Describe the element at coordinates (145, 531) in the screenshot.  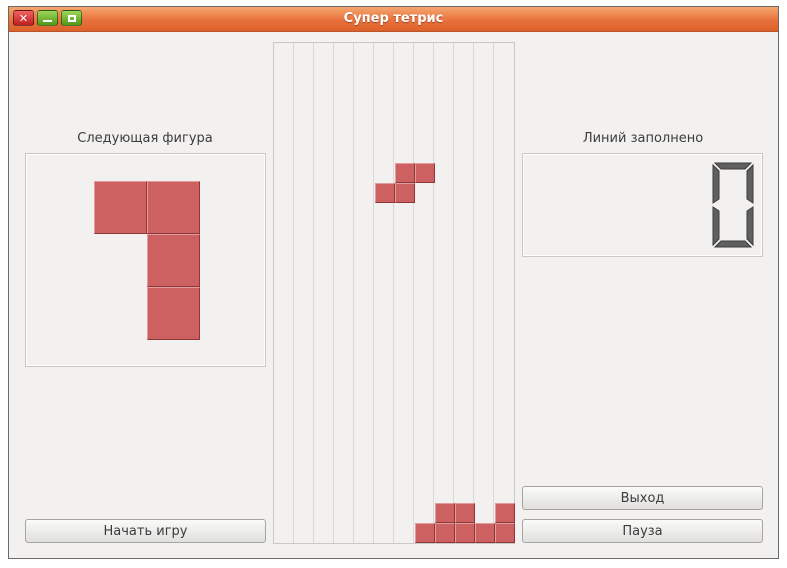
I see `start-game-button: Начать игру` at that location.